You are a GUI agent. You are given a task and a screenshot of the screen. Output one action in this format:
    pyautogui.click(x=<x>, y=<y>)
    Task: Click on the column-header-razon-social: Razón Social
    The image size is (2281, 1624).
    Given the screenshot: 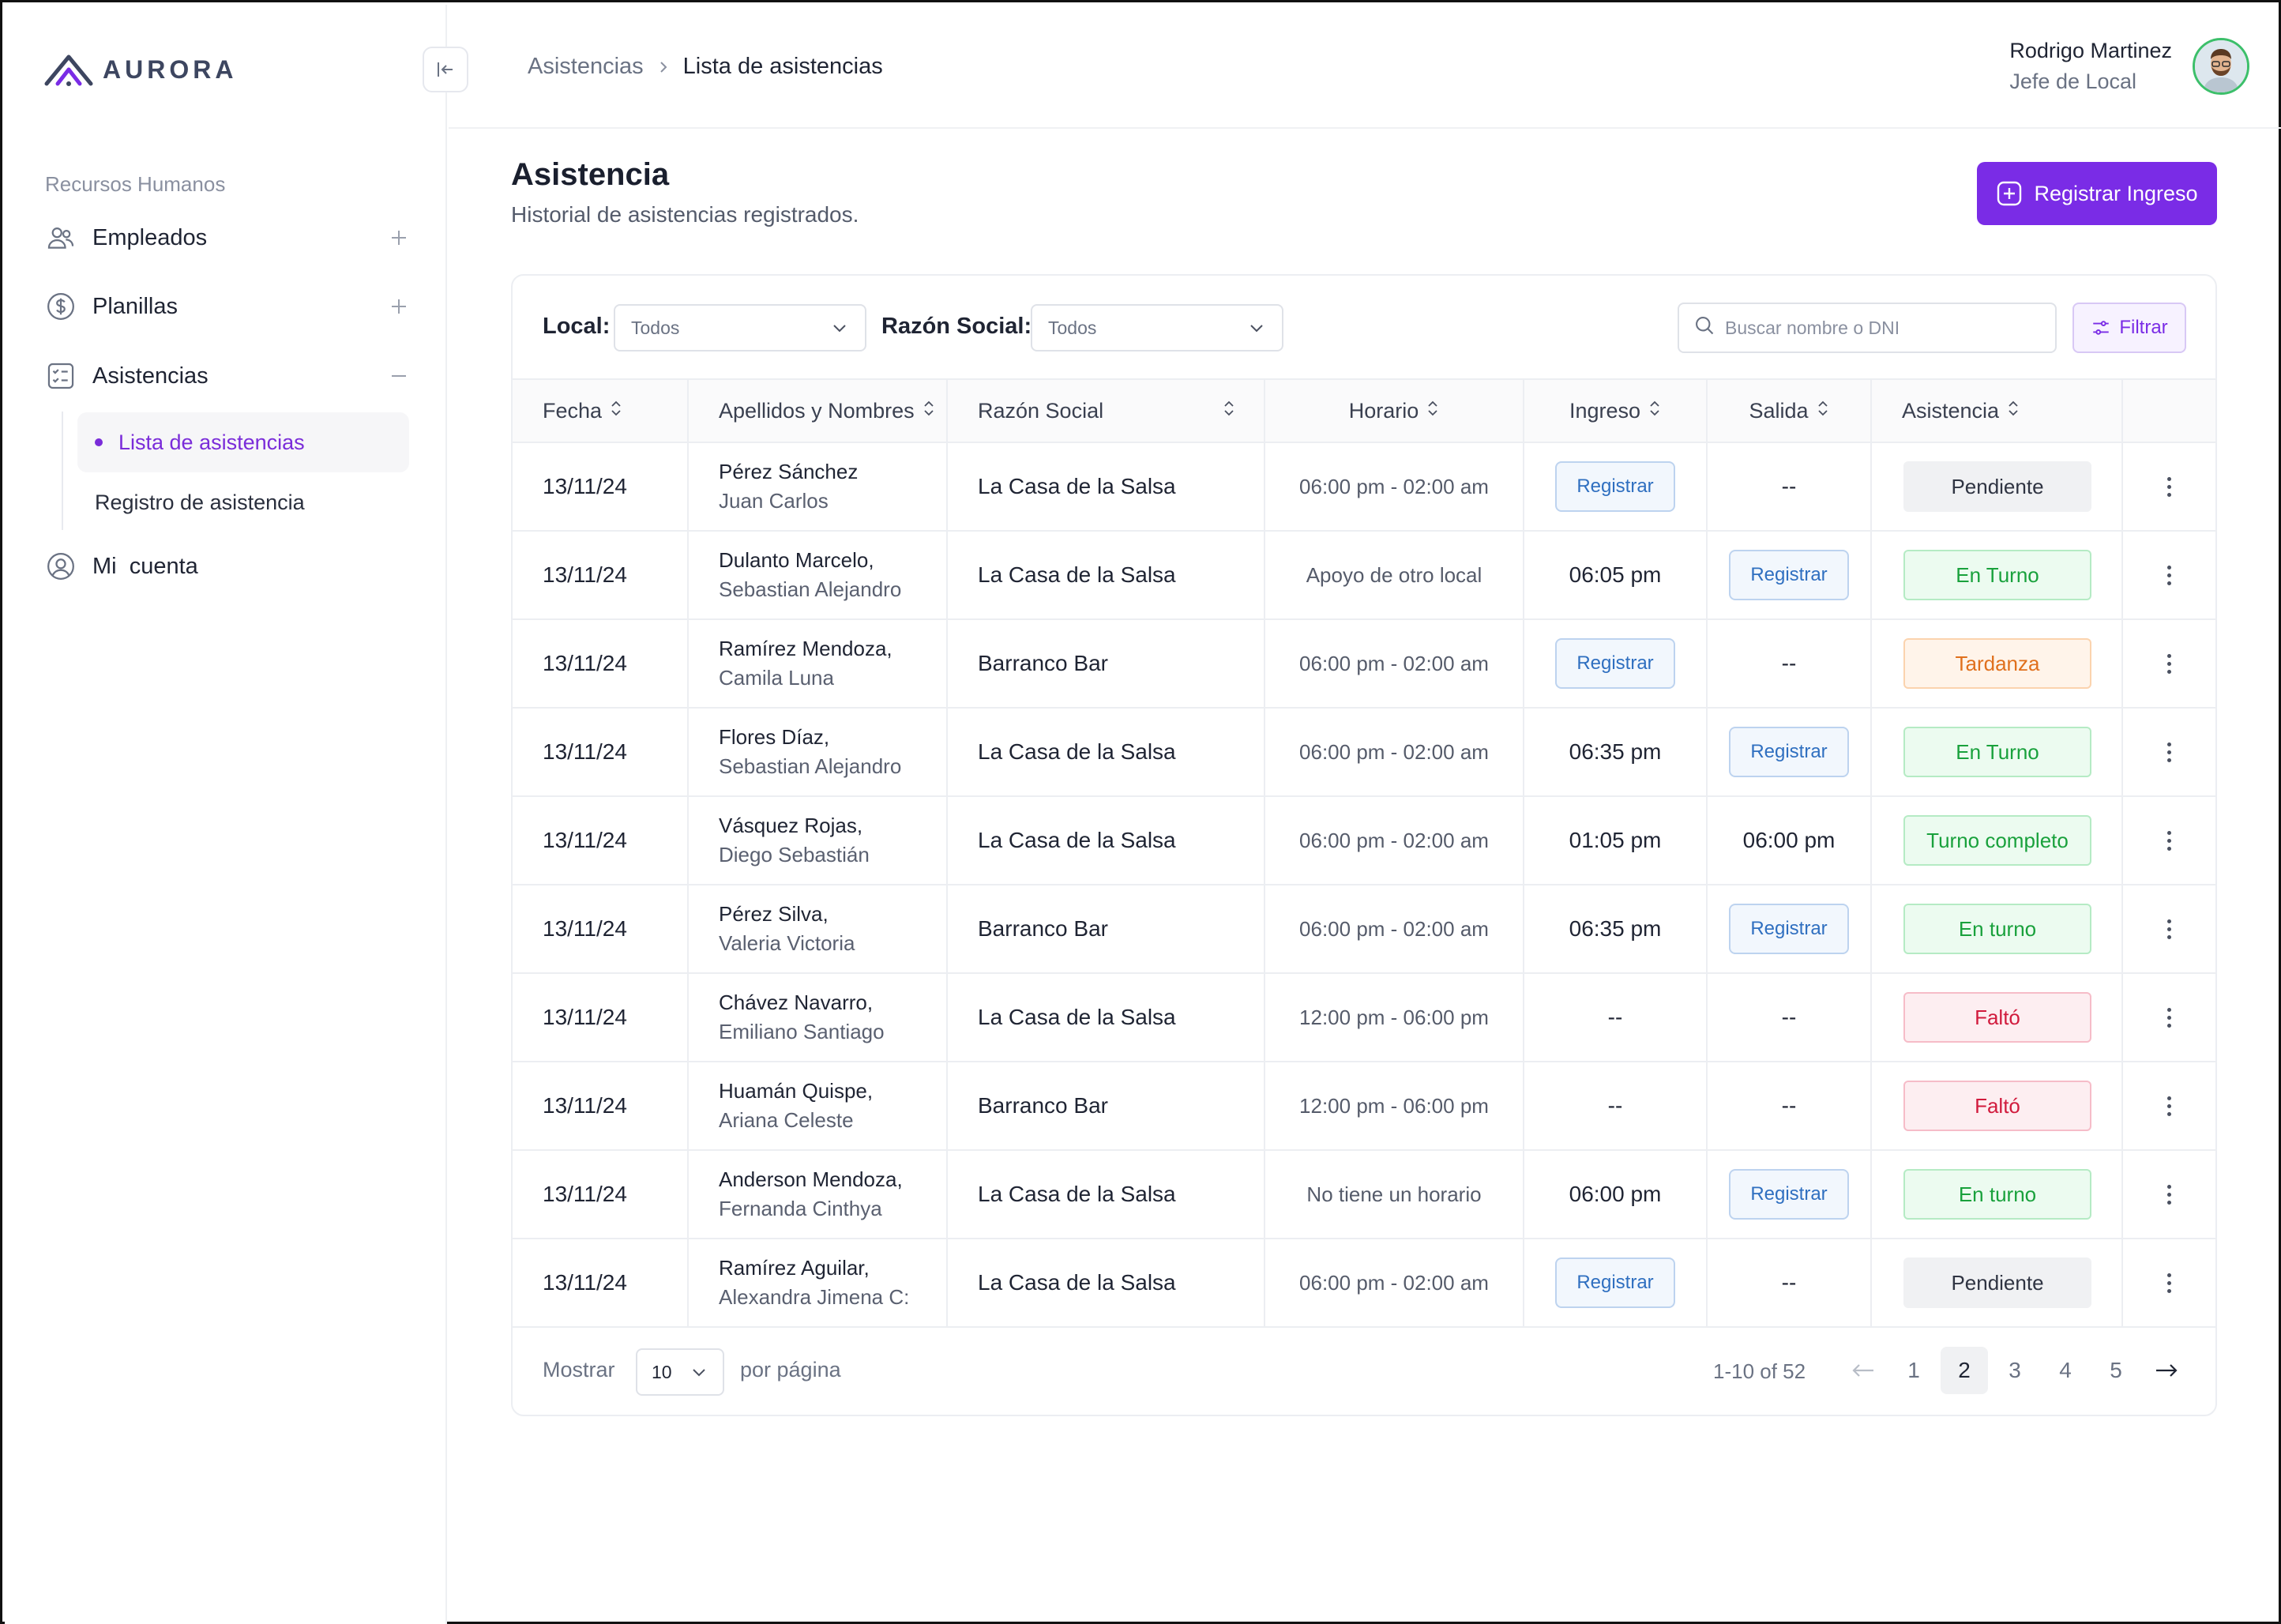 What is the action you would take?
    pyautogui.click(x=1106, y=410)
    